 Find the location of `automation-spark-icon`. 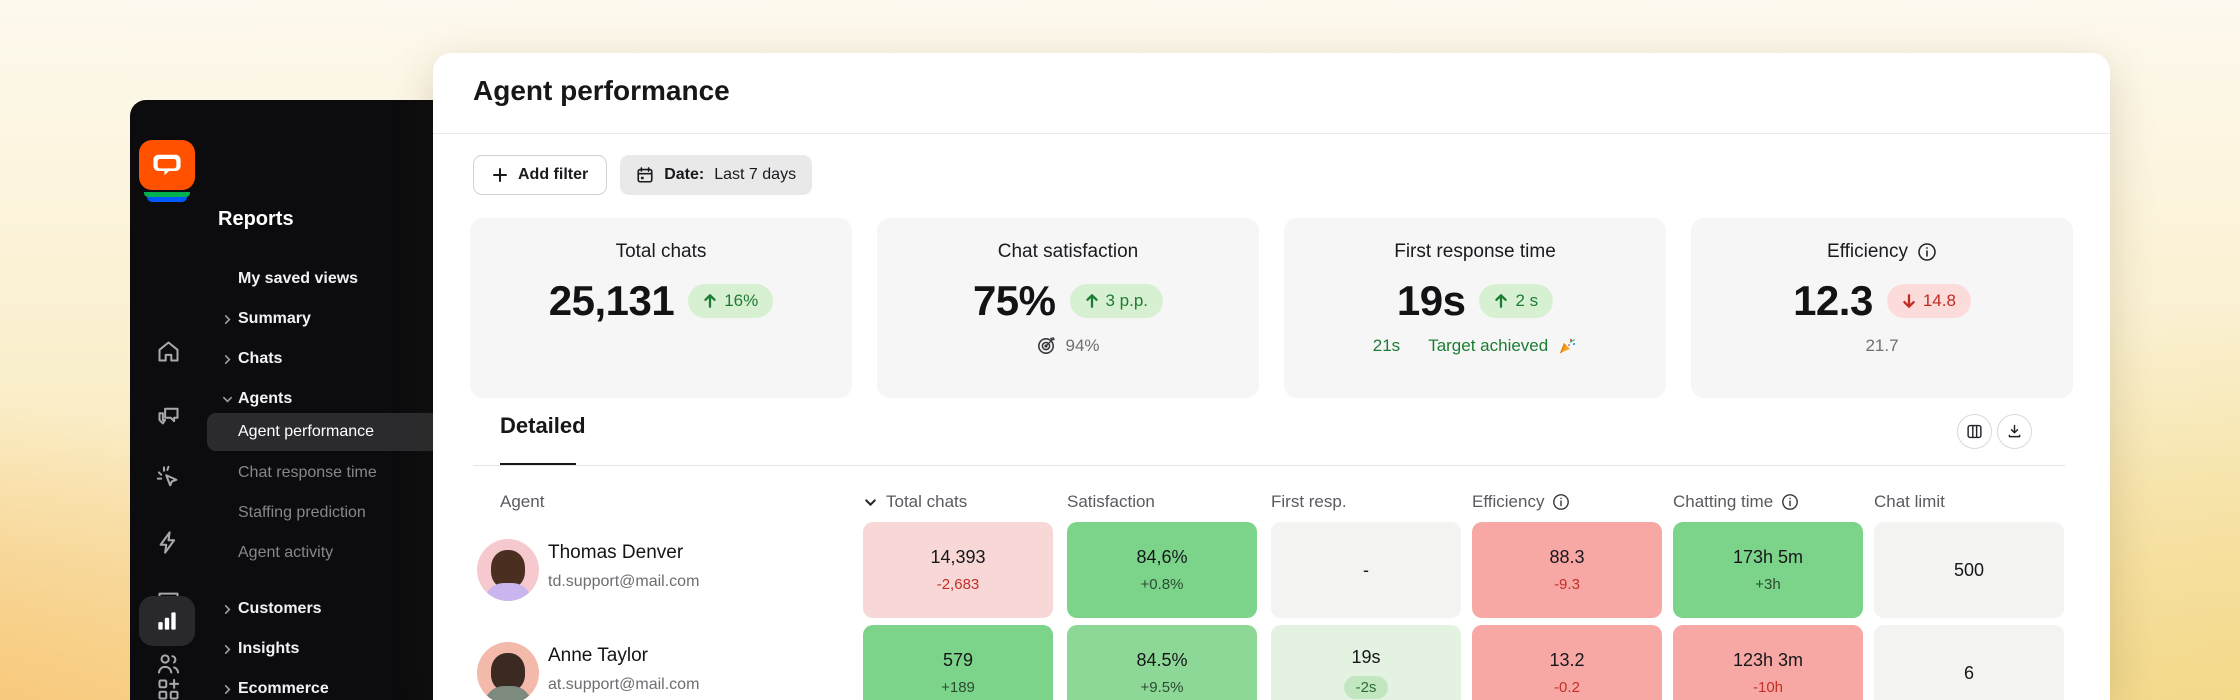

automation-spark-icon is located at coordinates (168, 477).